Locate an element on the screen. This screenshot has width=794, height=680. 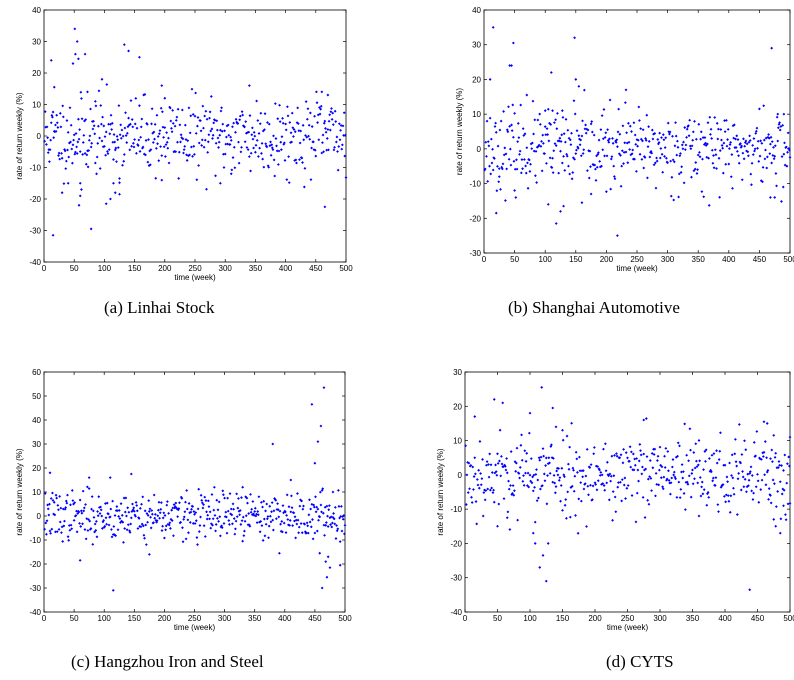
y-tick-label: -20 is located at coordinates (456, 543).